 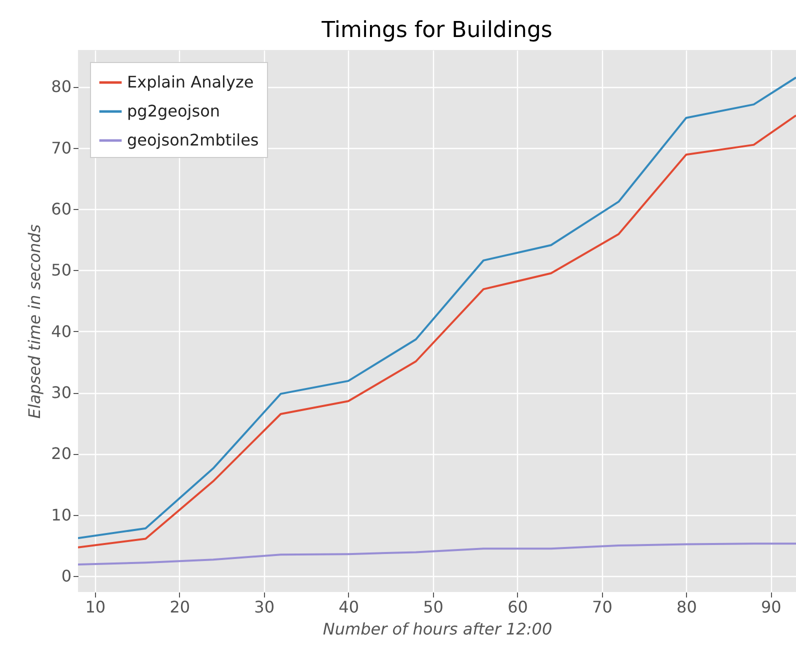 What do you see at coordinates (433, 607) in the screenshot?
I see `x-tick-label: 50` at bounding box center [433, 607].